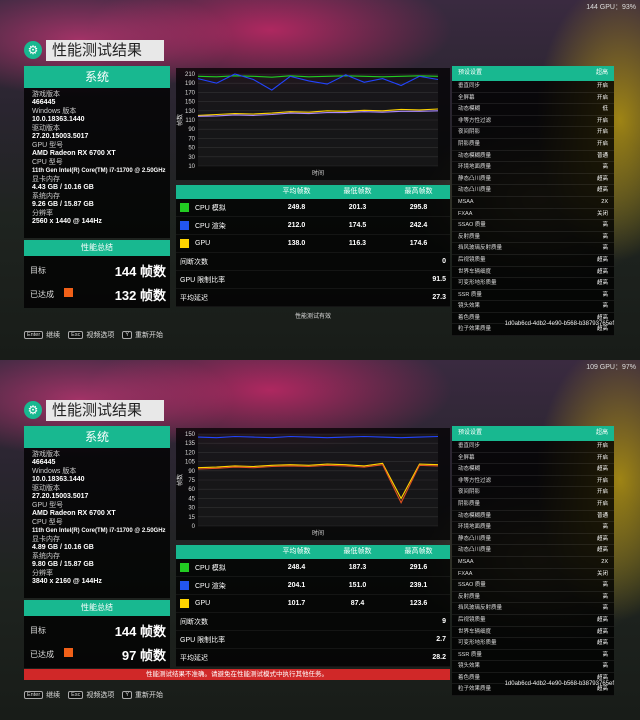 The image size is (640, 720). I want to click on header-min: 最低帧数, so click(357, 191).